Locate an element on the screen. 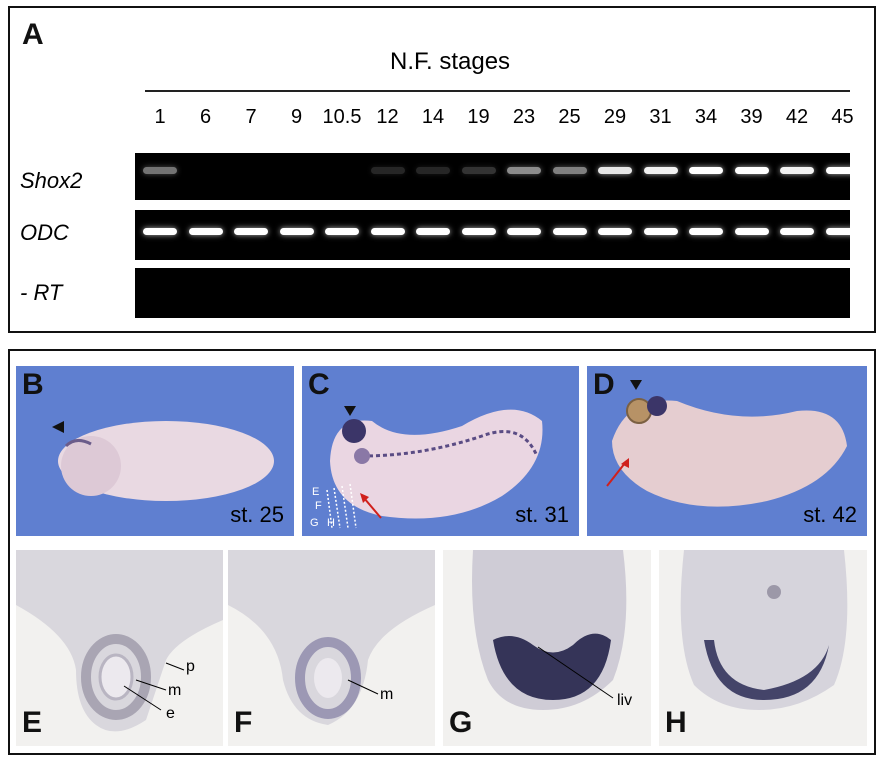 The width and height of the screenshot is (881, 761). lane-label-1: 6 is located at coordinates (205, 117).